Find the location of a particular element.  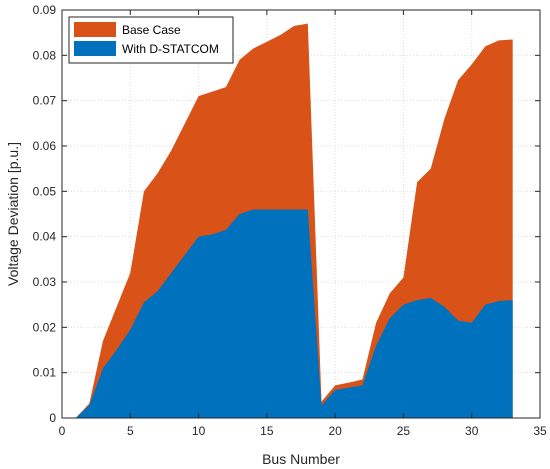

y-tick-label: 0.03 is located at coordinates (45, 282).